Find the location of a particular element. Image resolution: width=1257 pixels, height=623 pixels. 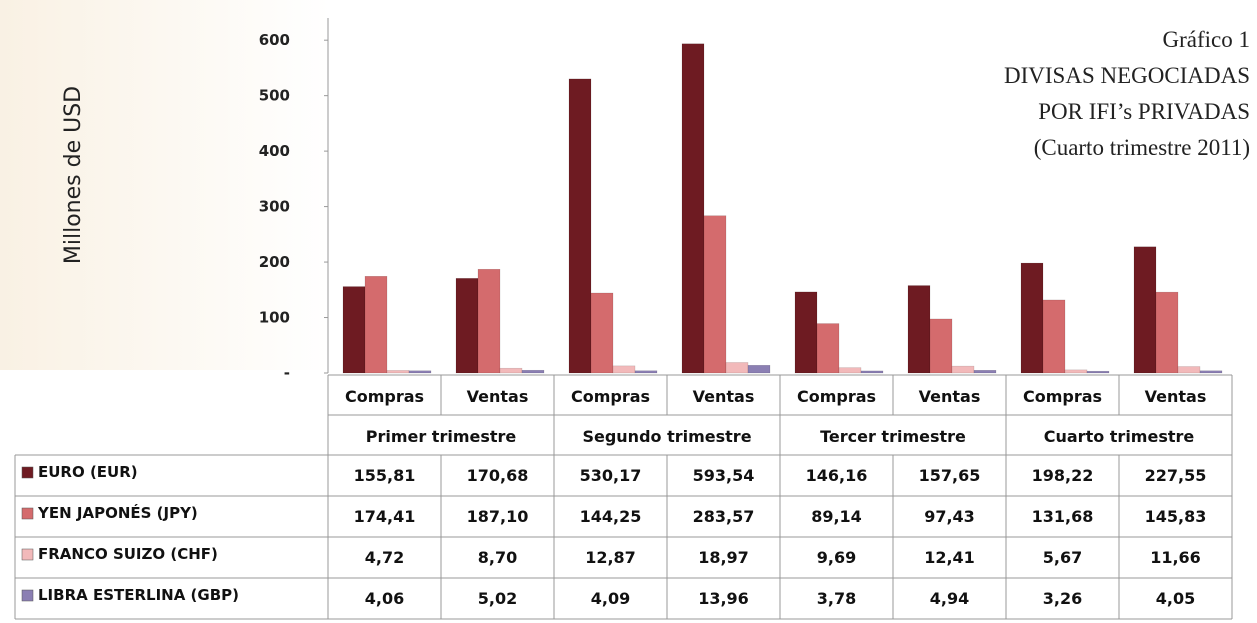

y-tick-label: 300 is located at coordinates (274, 207).